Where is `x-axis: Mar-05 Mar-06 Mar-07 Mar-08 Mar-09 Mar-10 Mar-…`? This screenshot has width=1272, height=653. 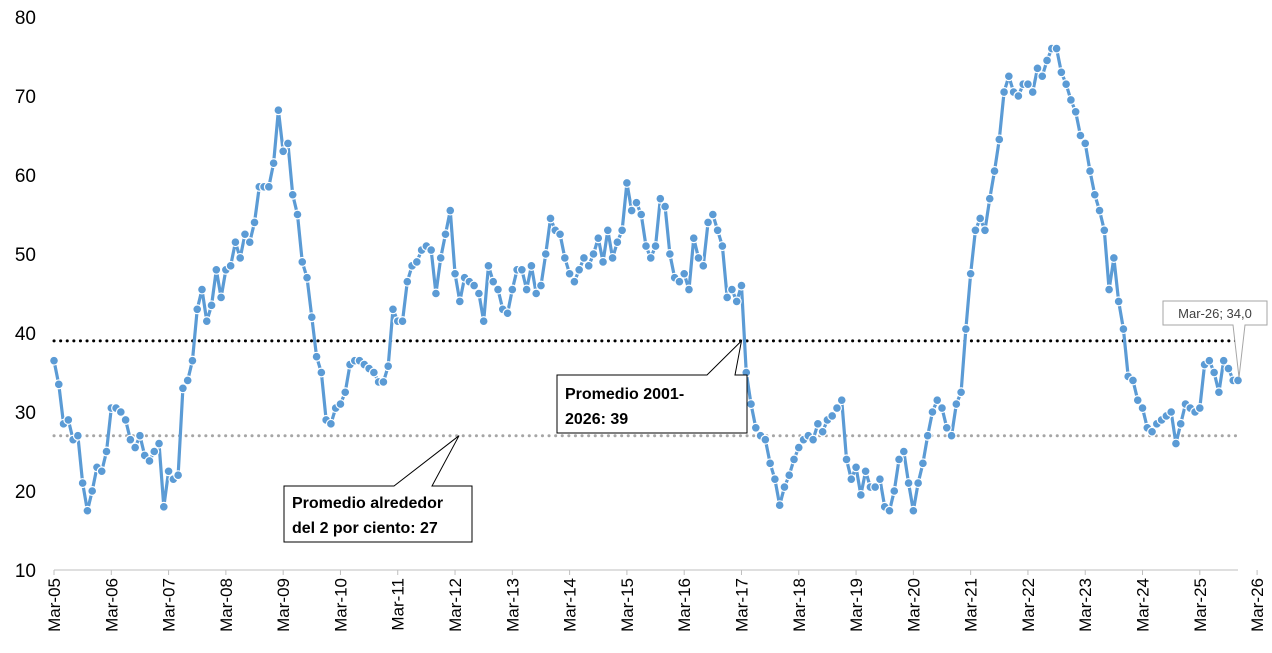
x-axis: Mar-05 Mar-06 Mar-07 Mar-08 Mar-09 Mar-10 Mar-… is located at coordinates (656, 600).